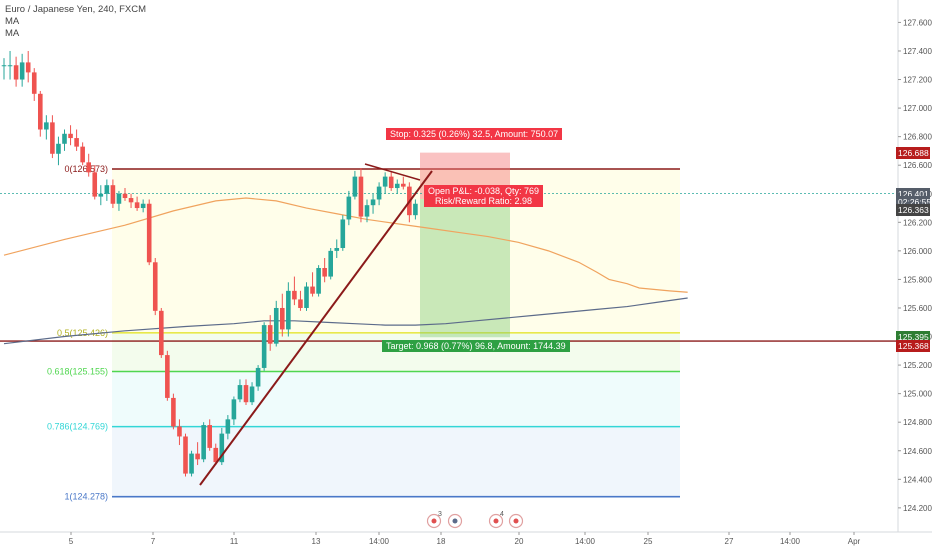 This screenshot has height=550, width=932. What do you see at coordinates (441, 541) in the screenshot?
I see `x-tick-label: 18` at bounding box center [441, 541].